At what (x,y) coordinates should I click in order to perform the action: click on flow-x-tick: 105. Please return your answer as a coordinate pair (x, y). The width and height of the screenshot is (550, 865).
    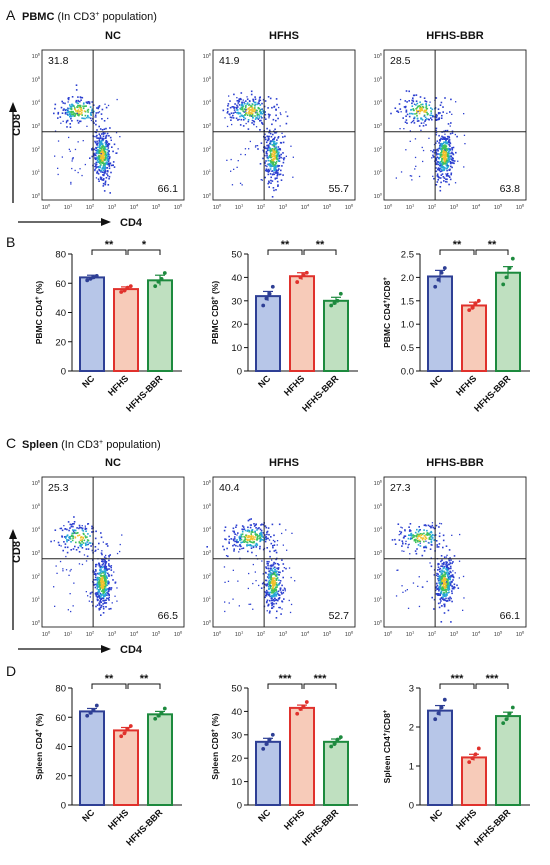
    Looking at the image, I should click on (156, 634).